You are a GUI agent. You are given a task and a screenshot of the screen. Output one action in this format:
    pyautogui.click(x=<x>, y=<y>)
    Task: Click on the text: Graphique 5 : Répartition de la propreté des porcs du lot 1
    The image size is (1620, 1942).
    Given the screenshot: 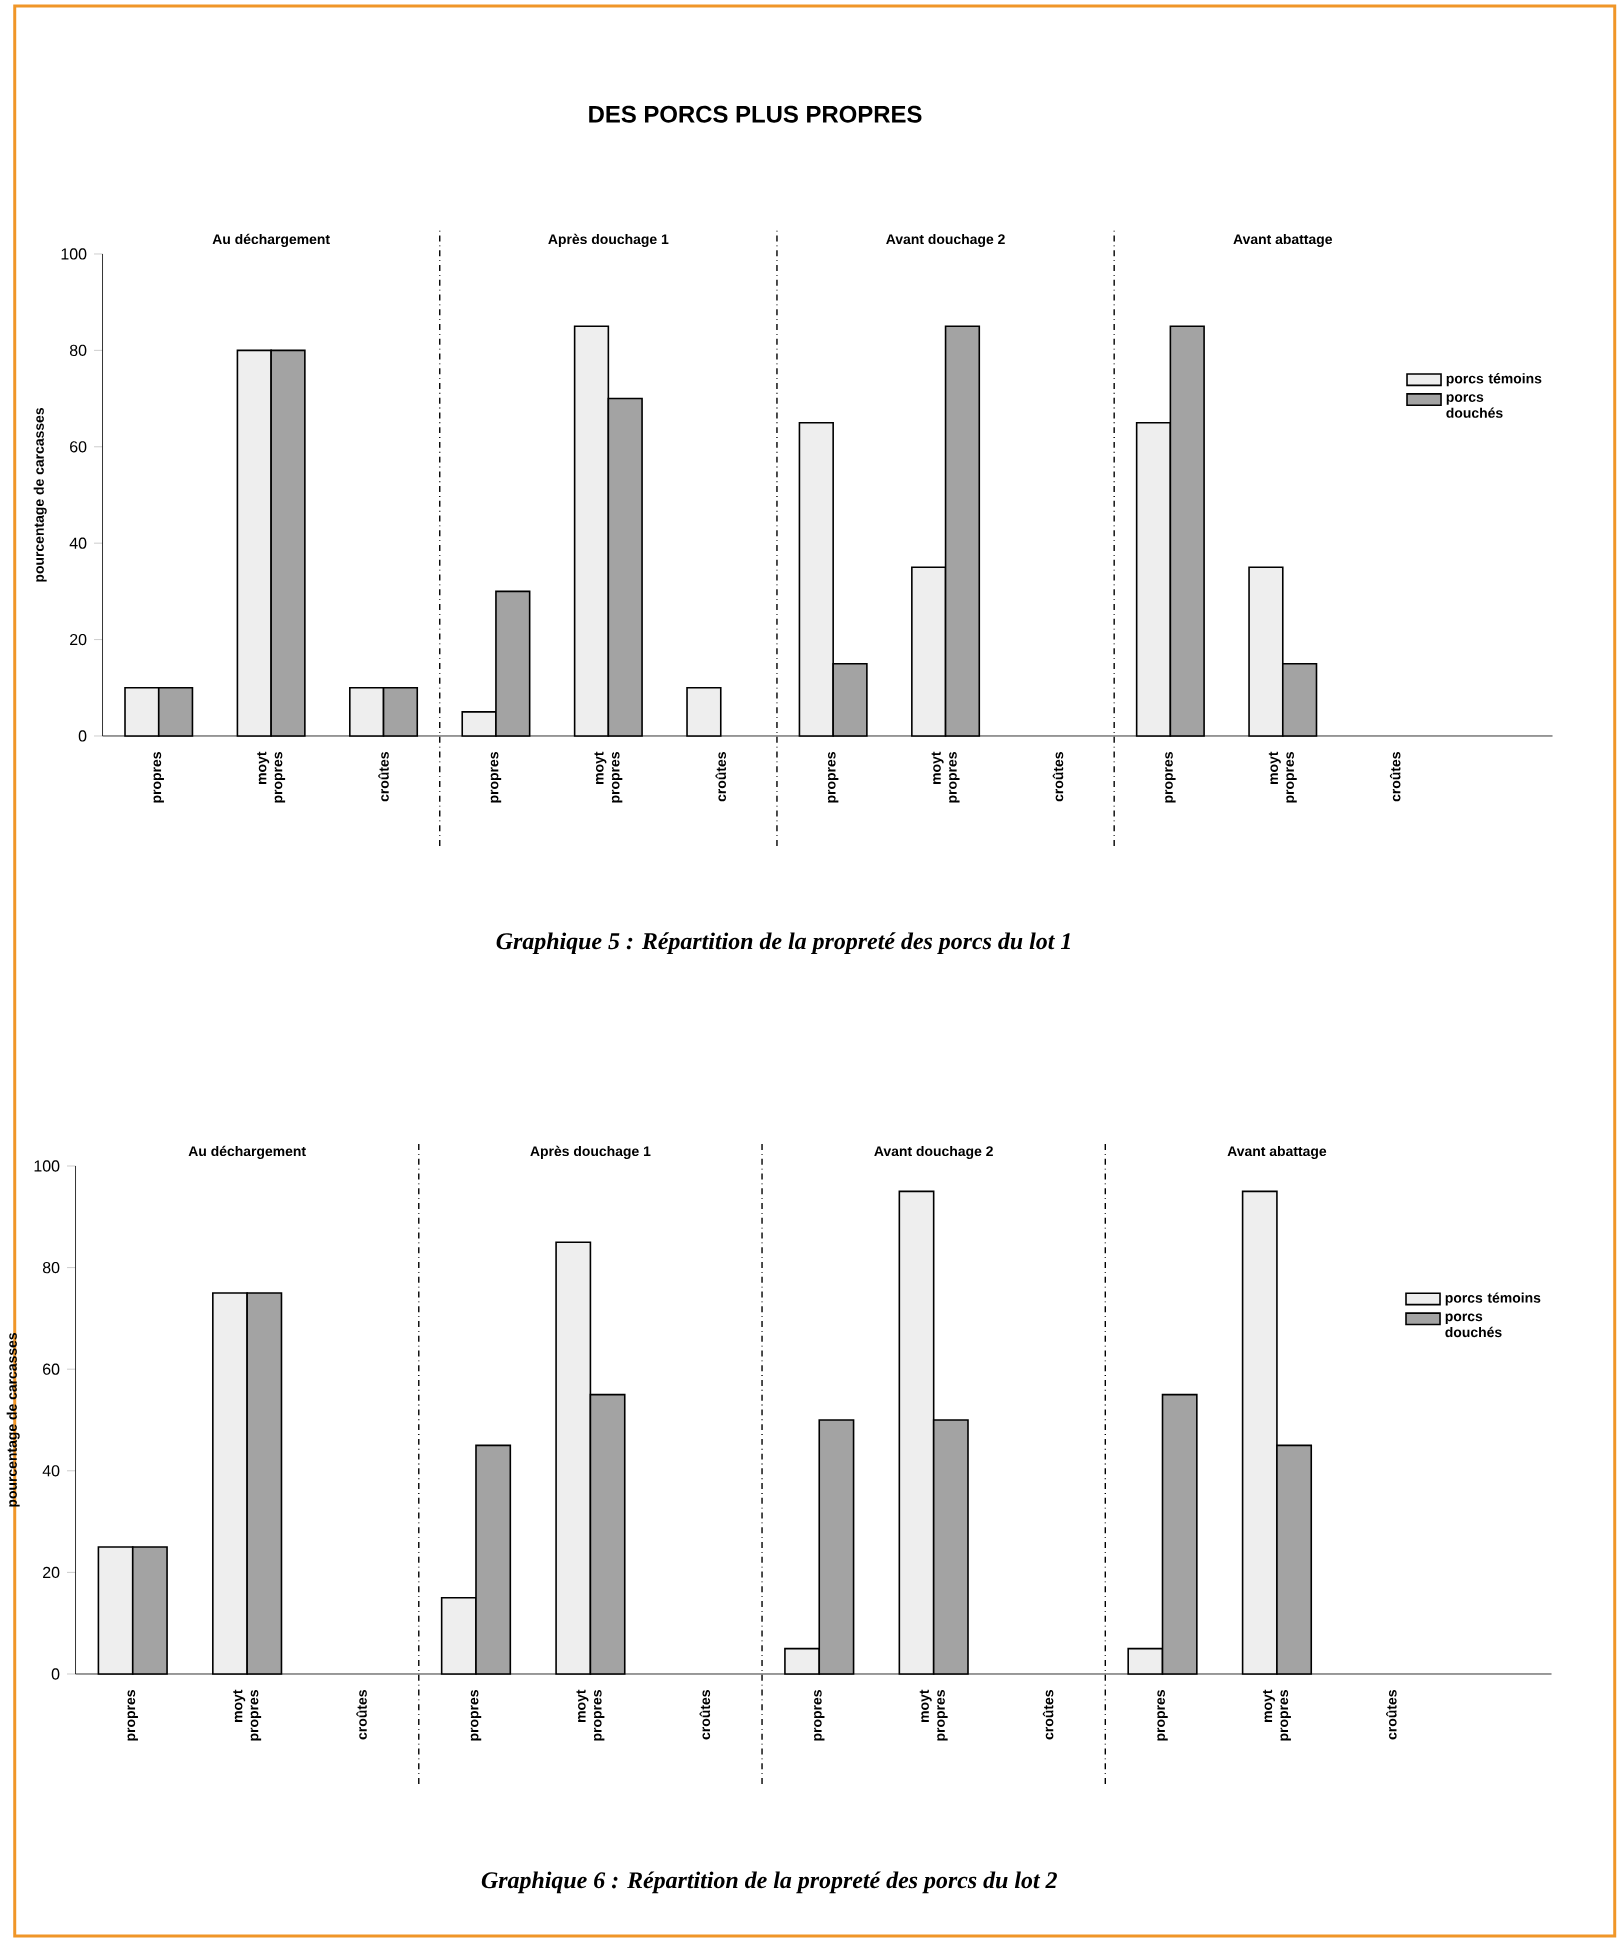 What is the action you would take?
    pyautogui.click(x=783, y=943)
    